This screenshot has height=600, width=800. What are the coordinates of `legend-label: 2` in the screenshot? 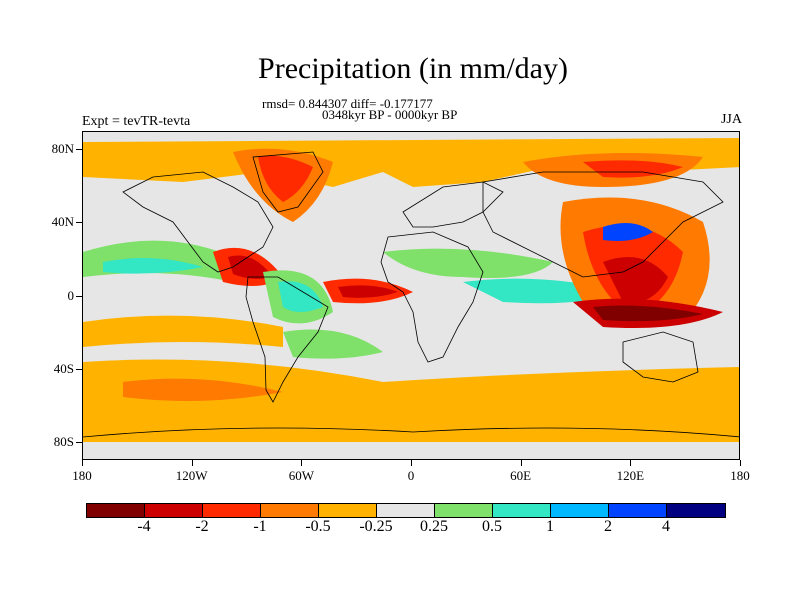 It's located at (608, 526).